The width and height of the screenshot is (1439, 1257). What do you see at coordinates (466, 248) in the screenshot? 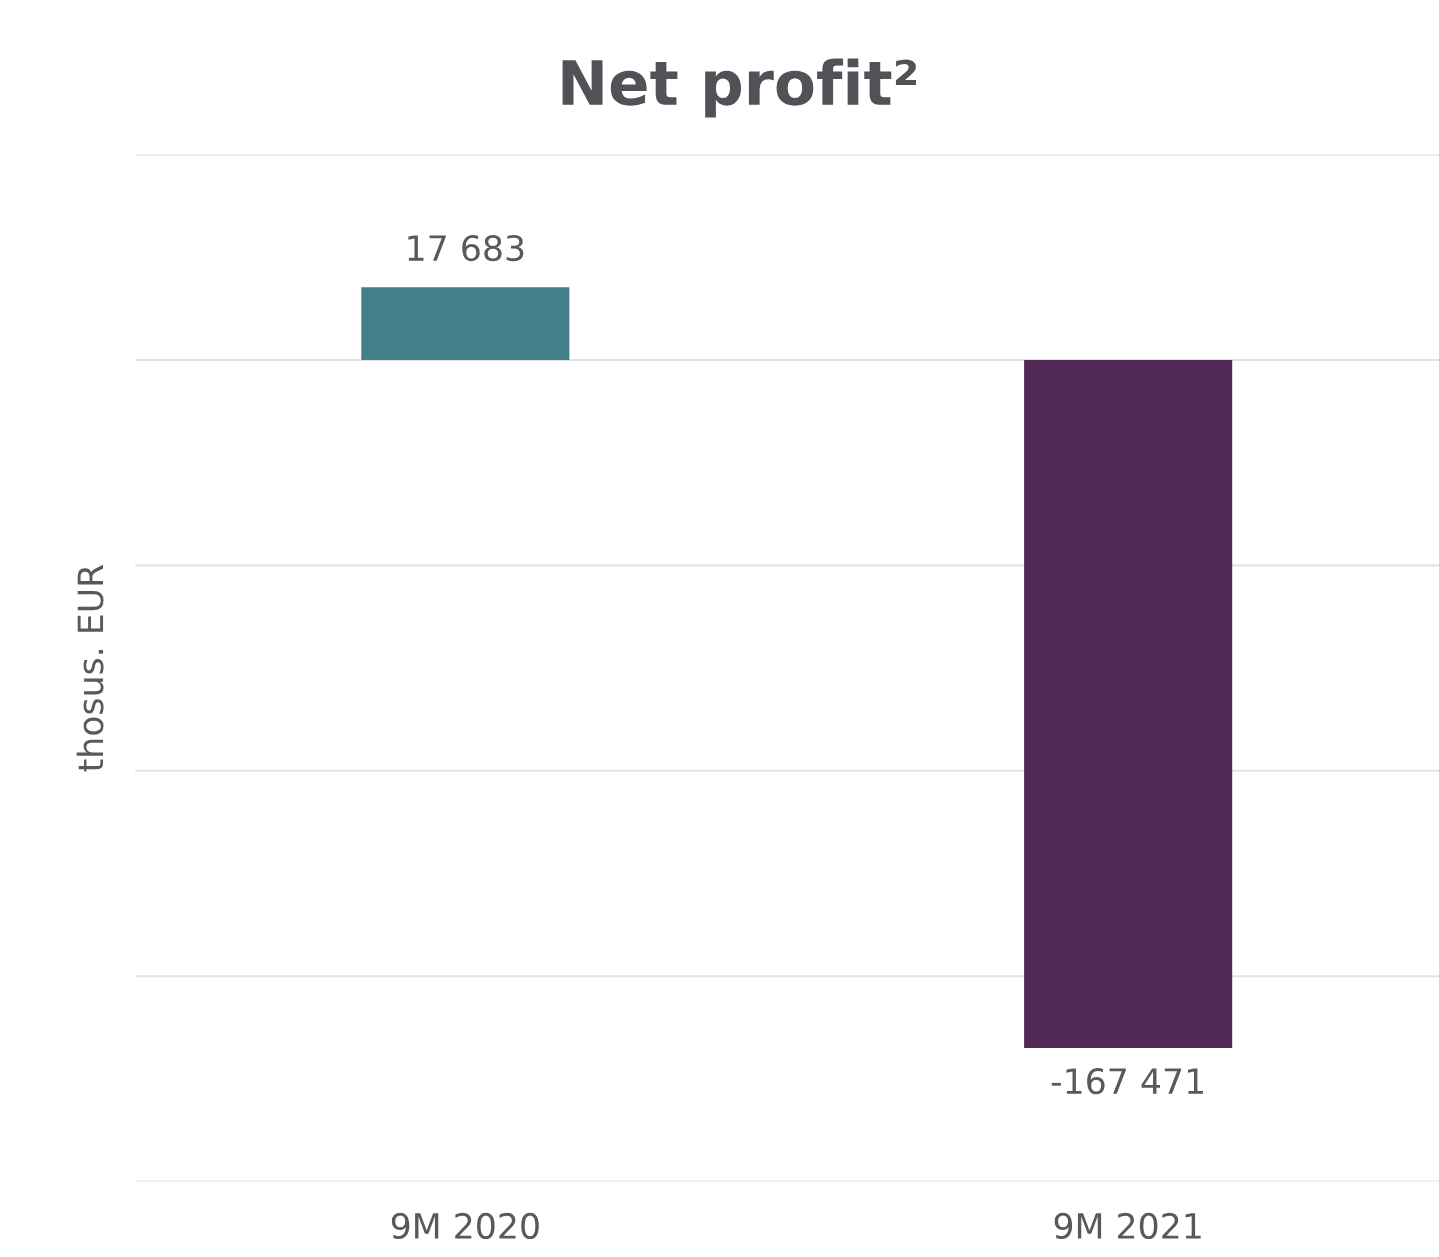
I see `data-label: 17 683` at bounding box center [466, 248].